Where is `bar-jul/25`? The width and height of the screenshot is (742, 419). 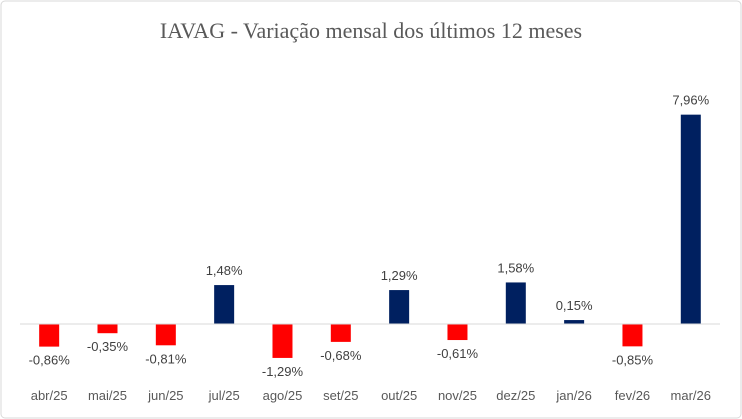
bar-jul/25 is located at coordinates (224, 304).